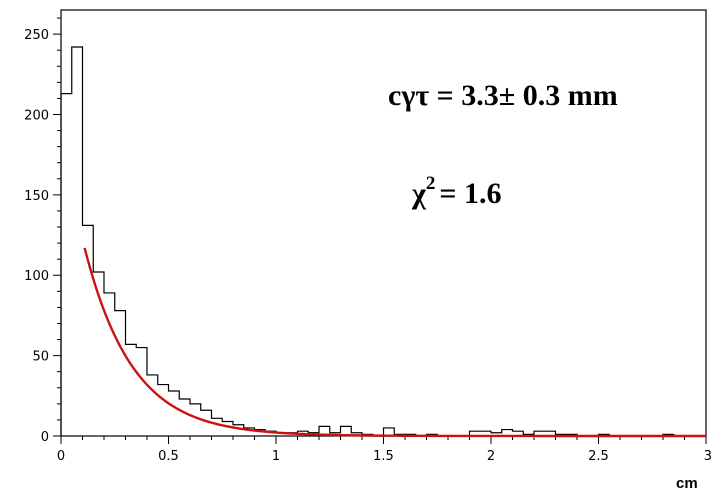  What do you see at coordinates (419, 193) in the screenshot?
I see `chi-symbol: χ` at bounding box center [419, 193].